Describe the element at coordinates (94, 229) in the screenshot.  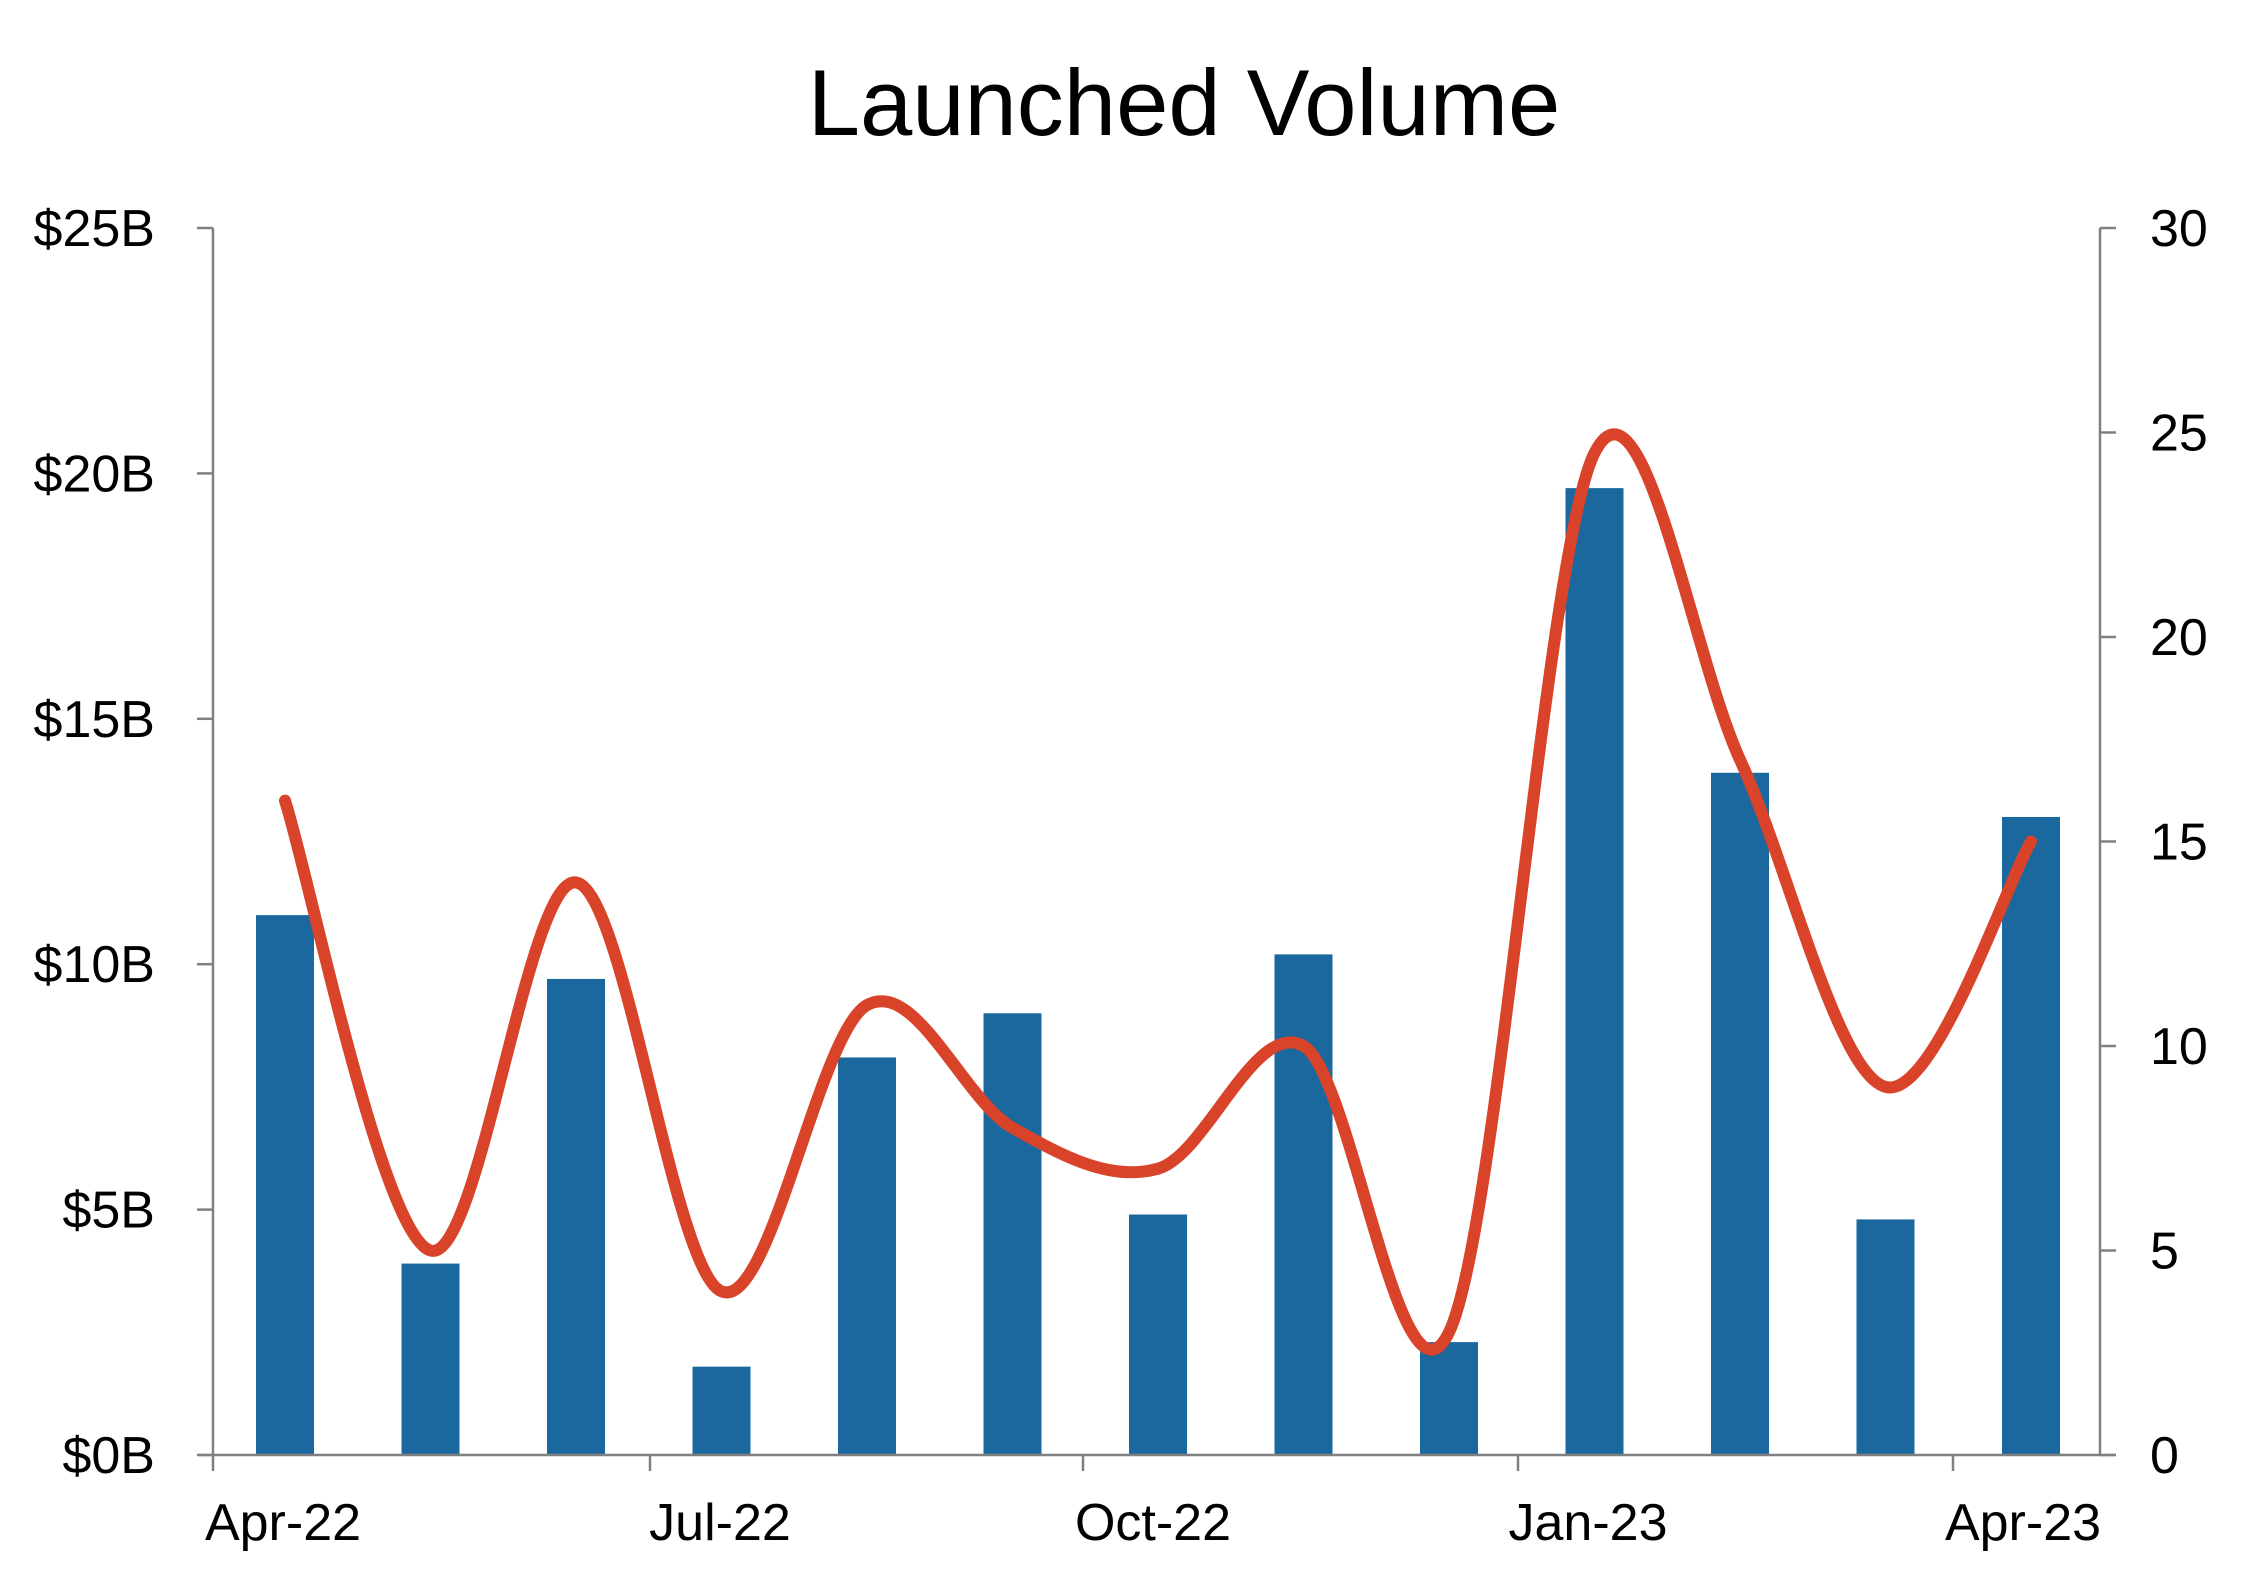
I see `left-y-tick-label: $25B` at that location.